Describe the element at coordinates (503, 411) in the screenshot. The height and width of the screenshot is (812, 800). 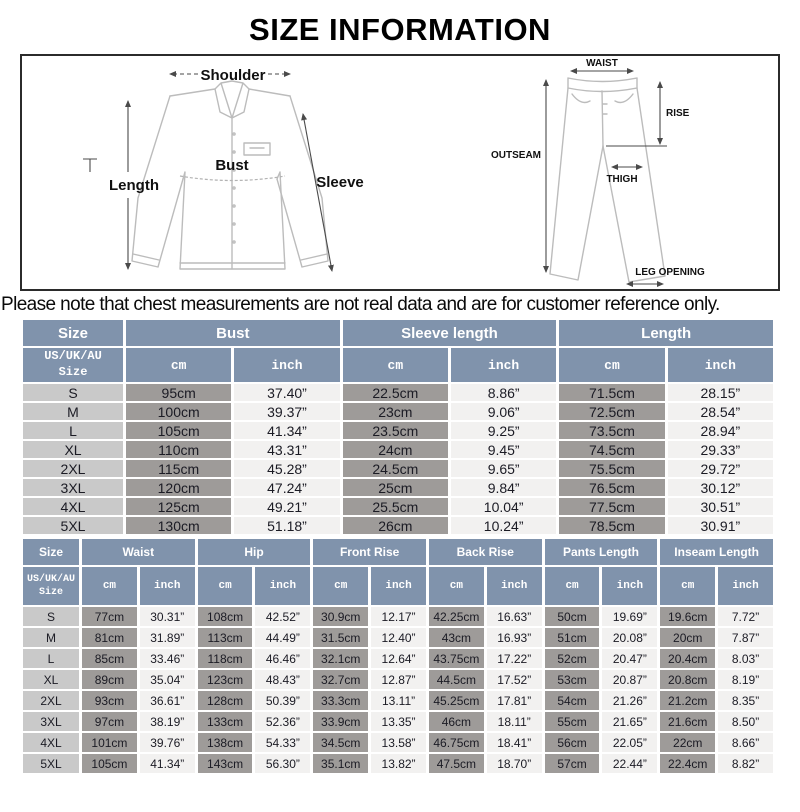
I see `inch-value: 9.06”` at that location.